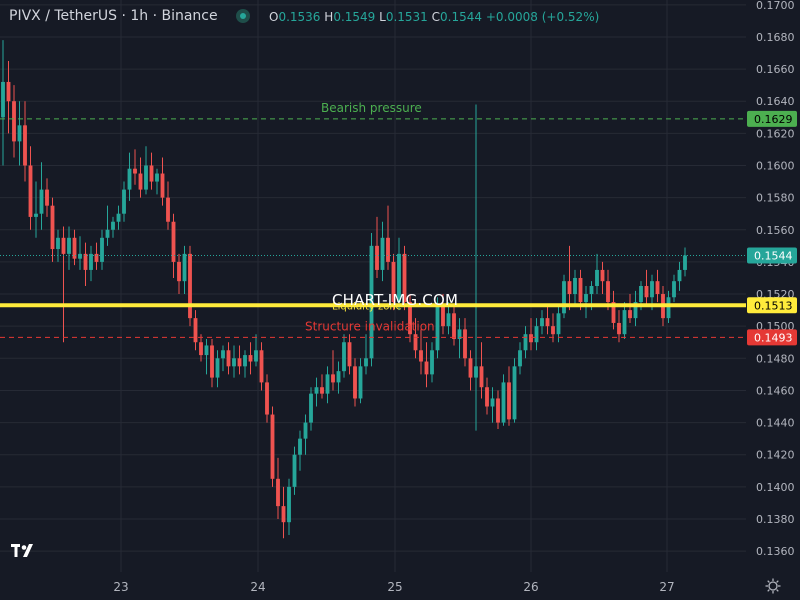 This screenshot has width=800, height=600. What do you see at coordinates (257, 587) in the screenshot?
I see `x-tick-label: 24` at bounding box center [257, 587].